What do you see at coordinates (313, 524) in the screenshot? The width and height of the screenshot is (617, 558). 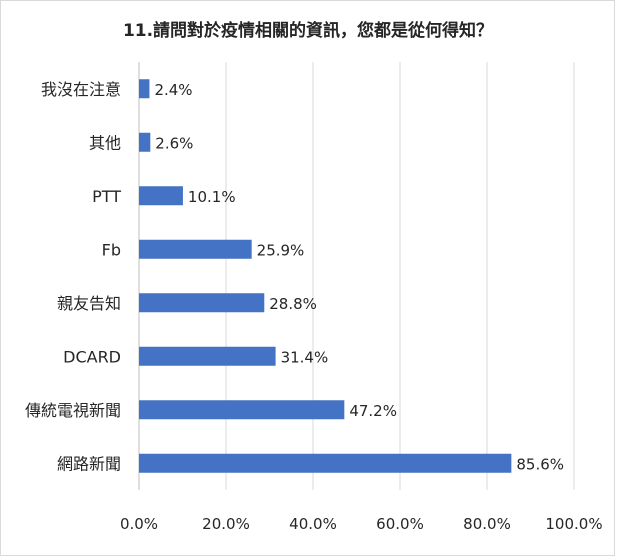 I see `x-tick-label: 40.0%` at bounding box center [313, 524].